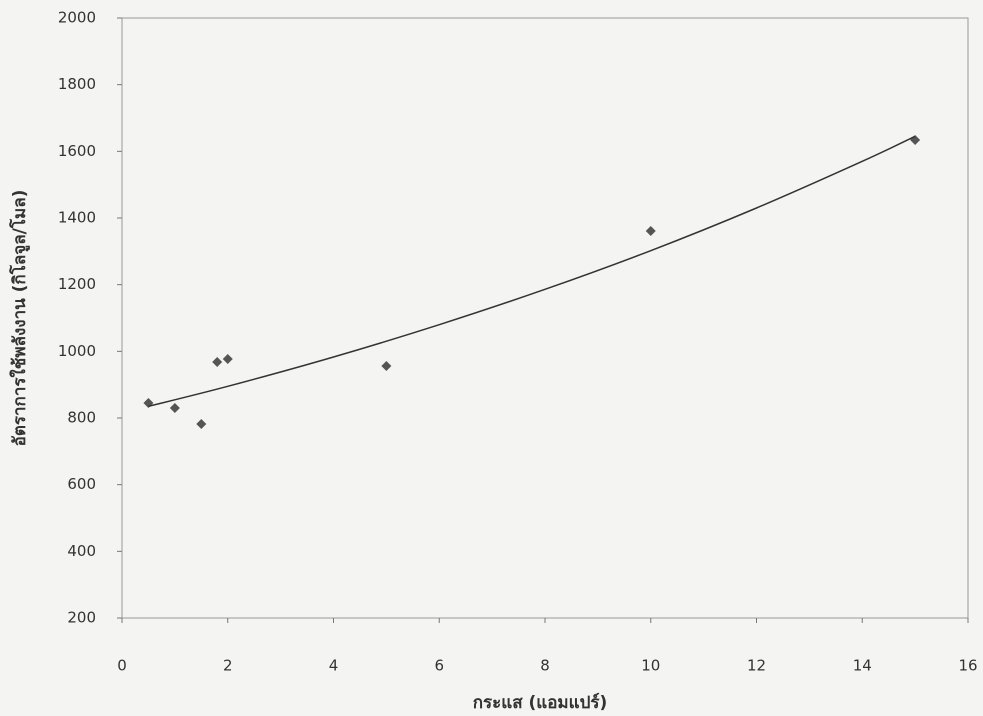 The width and height of the screenshot is (983, 716). Describe the element at coordinates (81, 484) in the screenshot. I see `y-tick-label: 600` at that location.